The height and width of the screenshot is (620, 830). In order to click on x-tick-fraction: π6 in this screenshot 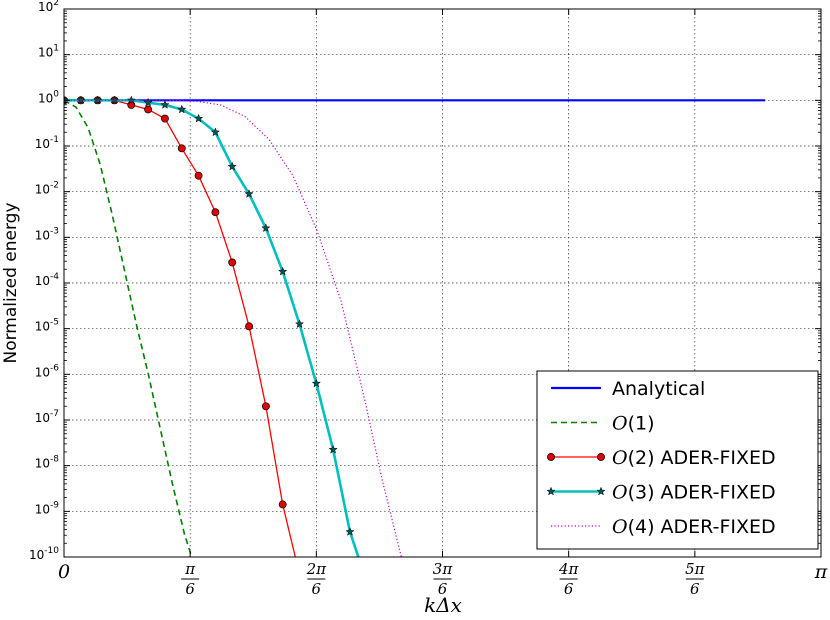, I will do `click(190, 579)`.